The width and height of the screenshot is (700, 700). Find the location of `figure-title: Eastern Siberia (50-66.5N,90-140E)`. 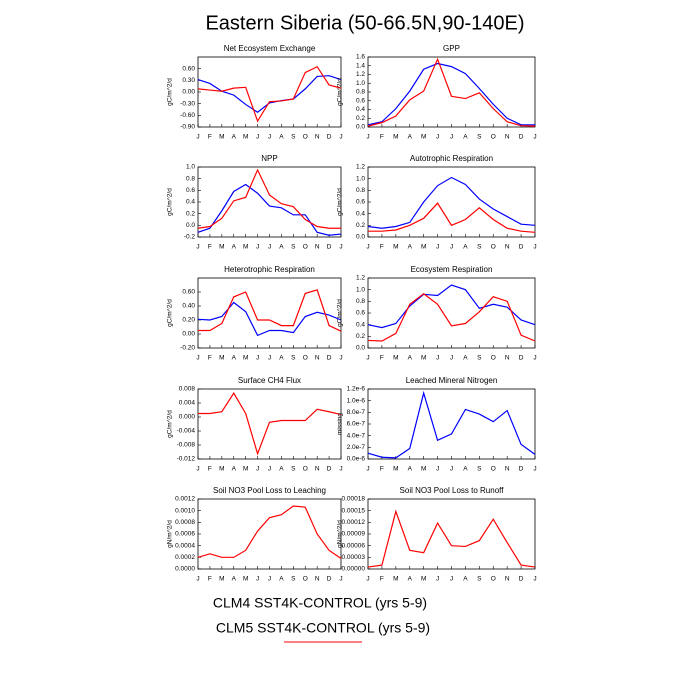

figure-title: Eastern Siberia (50-66.5N,90-140E) is located at coordinates (364, 23).